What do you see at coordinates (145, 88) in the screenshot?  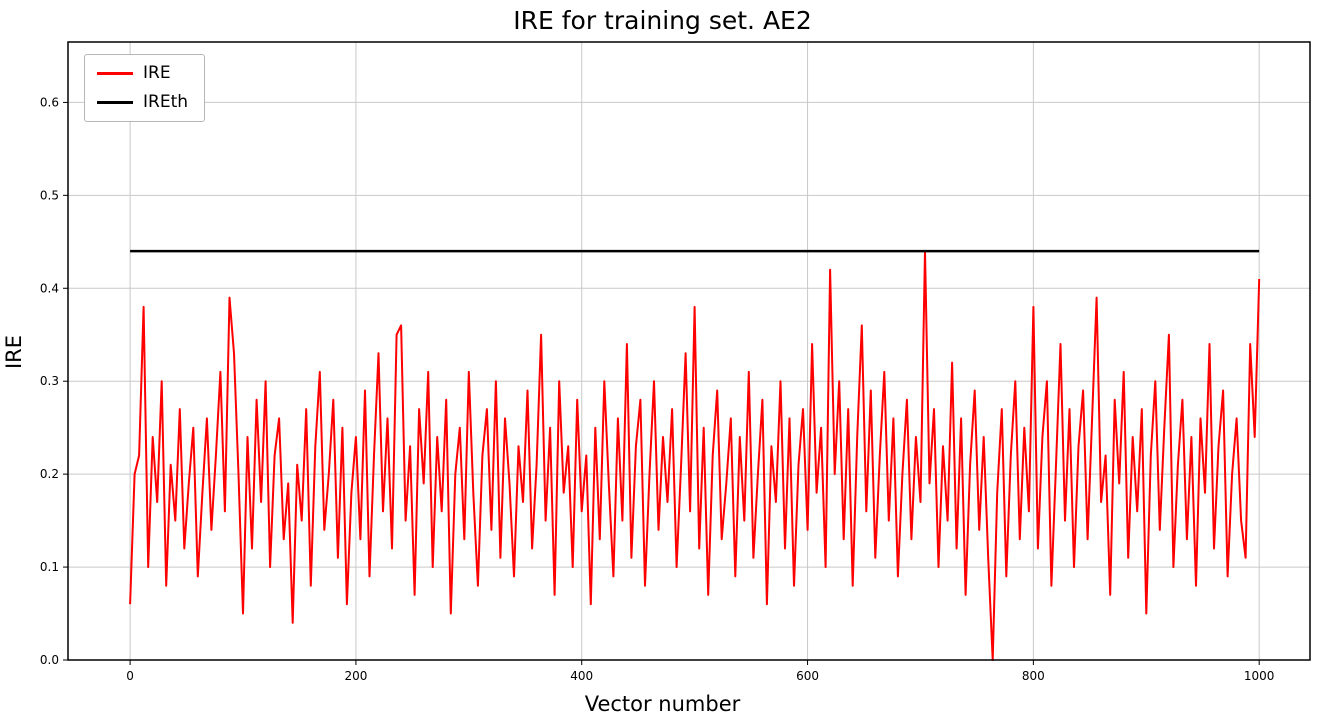 I see `legend: IRE IREth` at bounding box center [145, 88].